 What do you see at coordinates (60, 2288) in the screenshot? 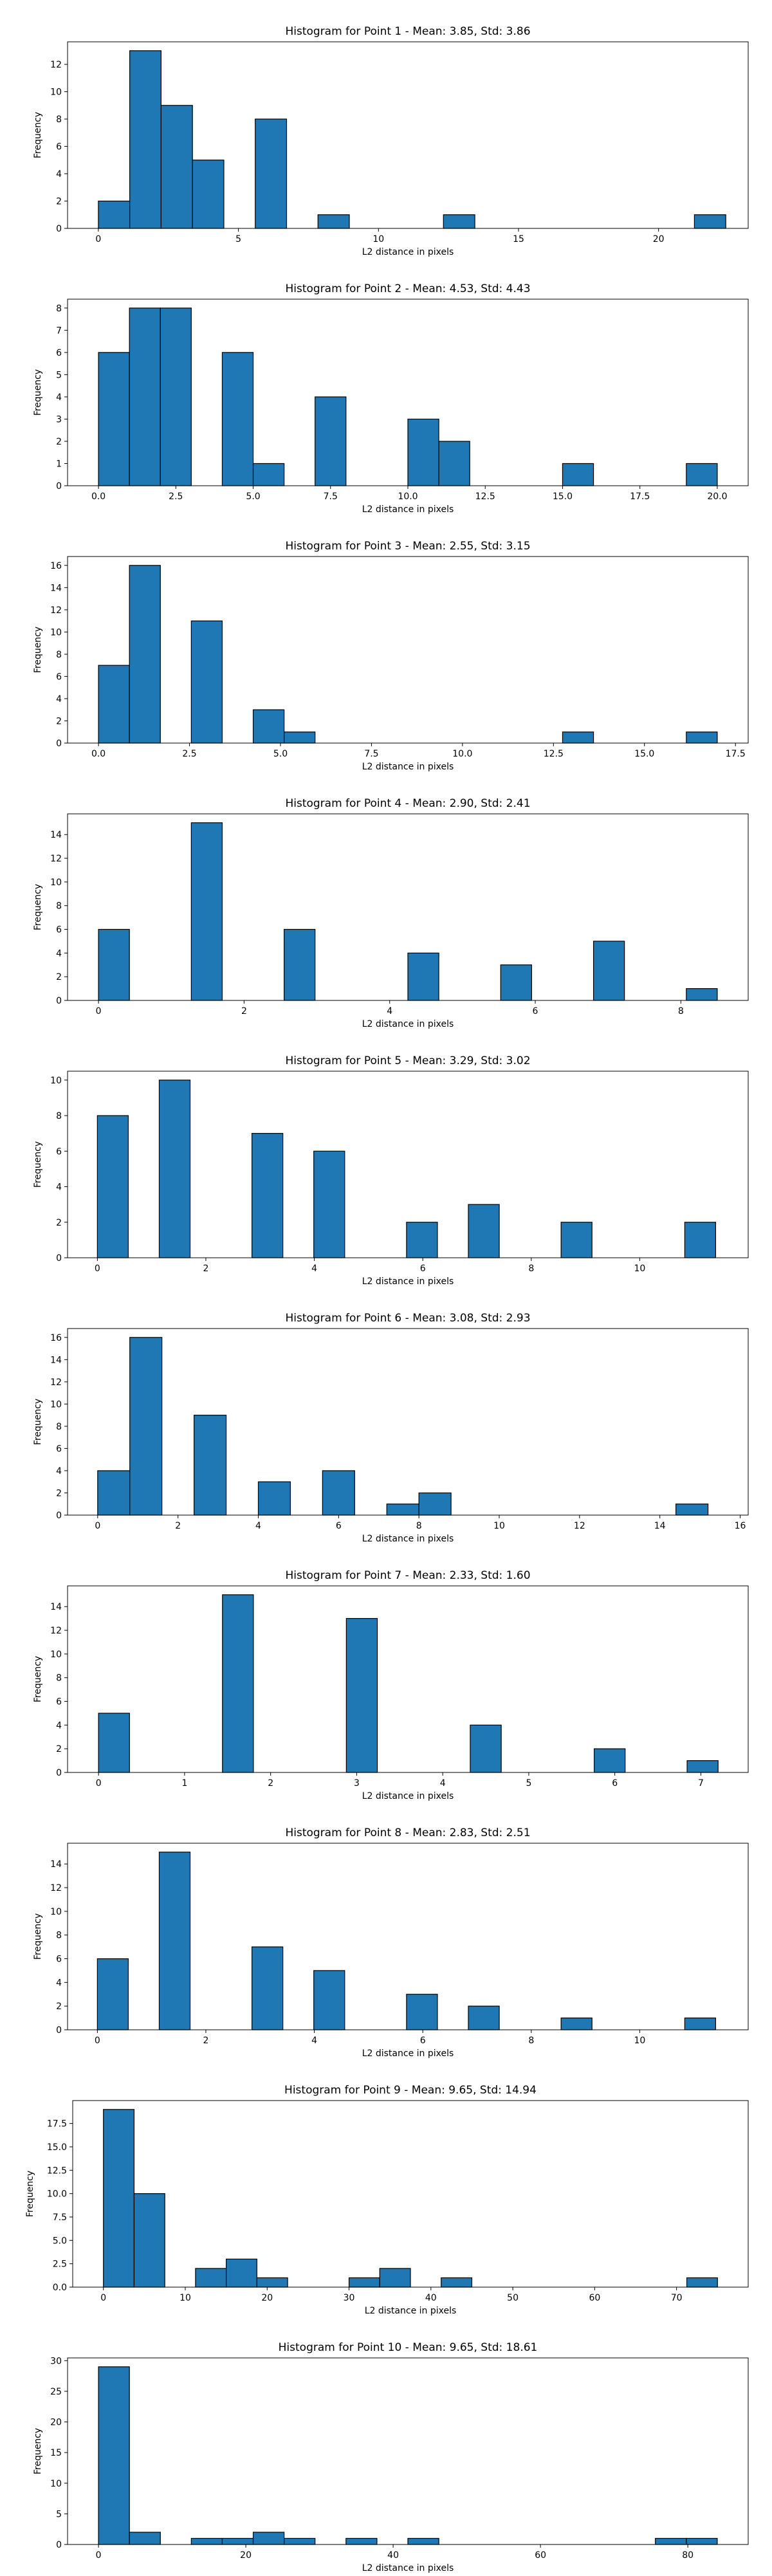
I see `y-tick-label: 0.0` at bounding box center [60, 2288].